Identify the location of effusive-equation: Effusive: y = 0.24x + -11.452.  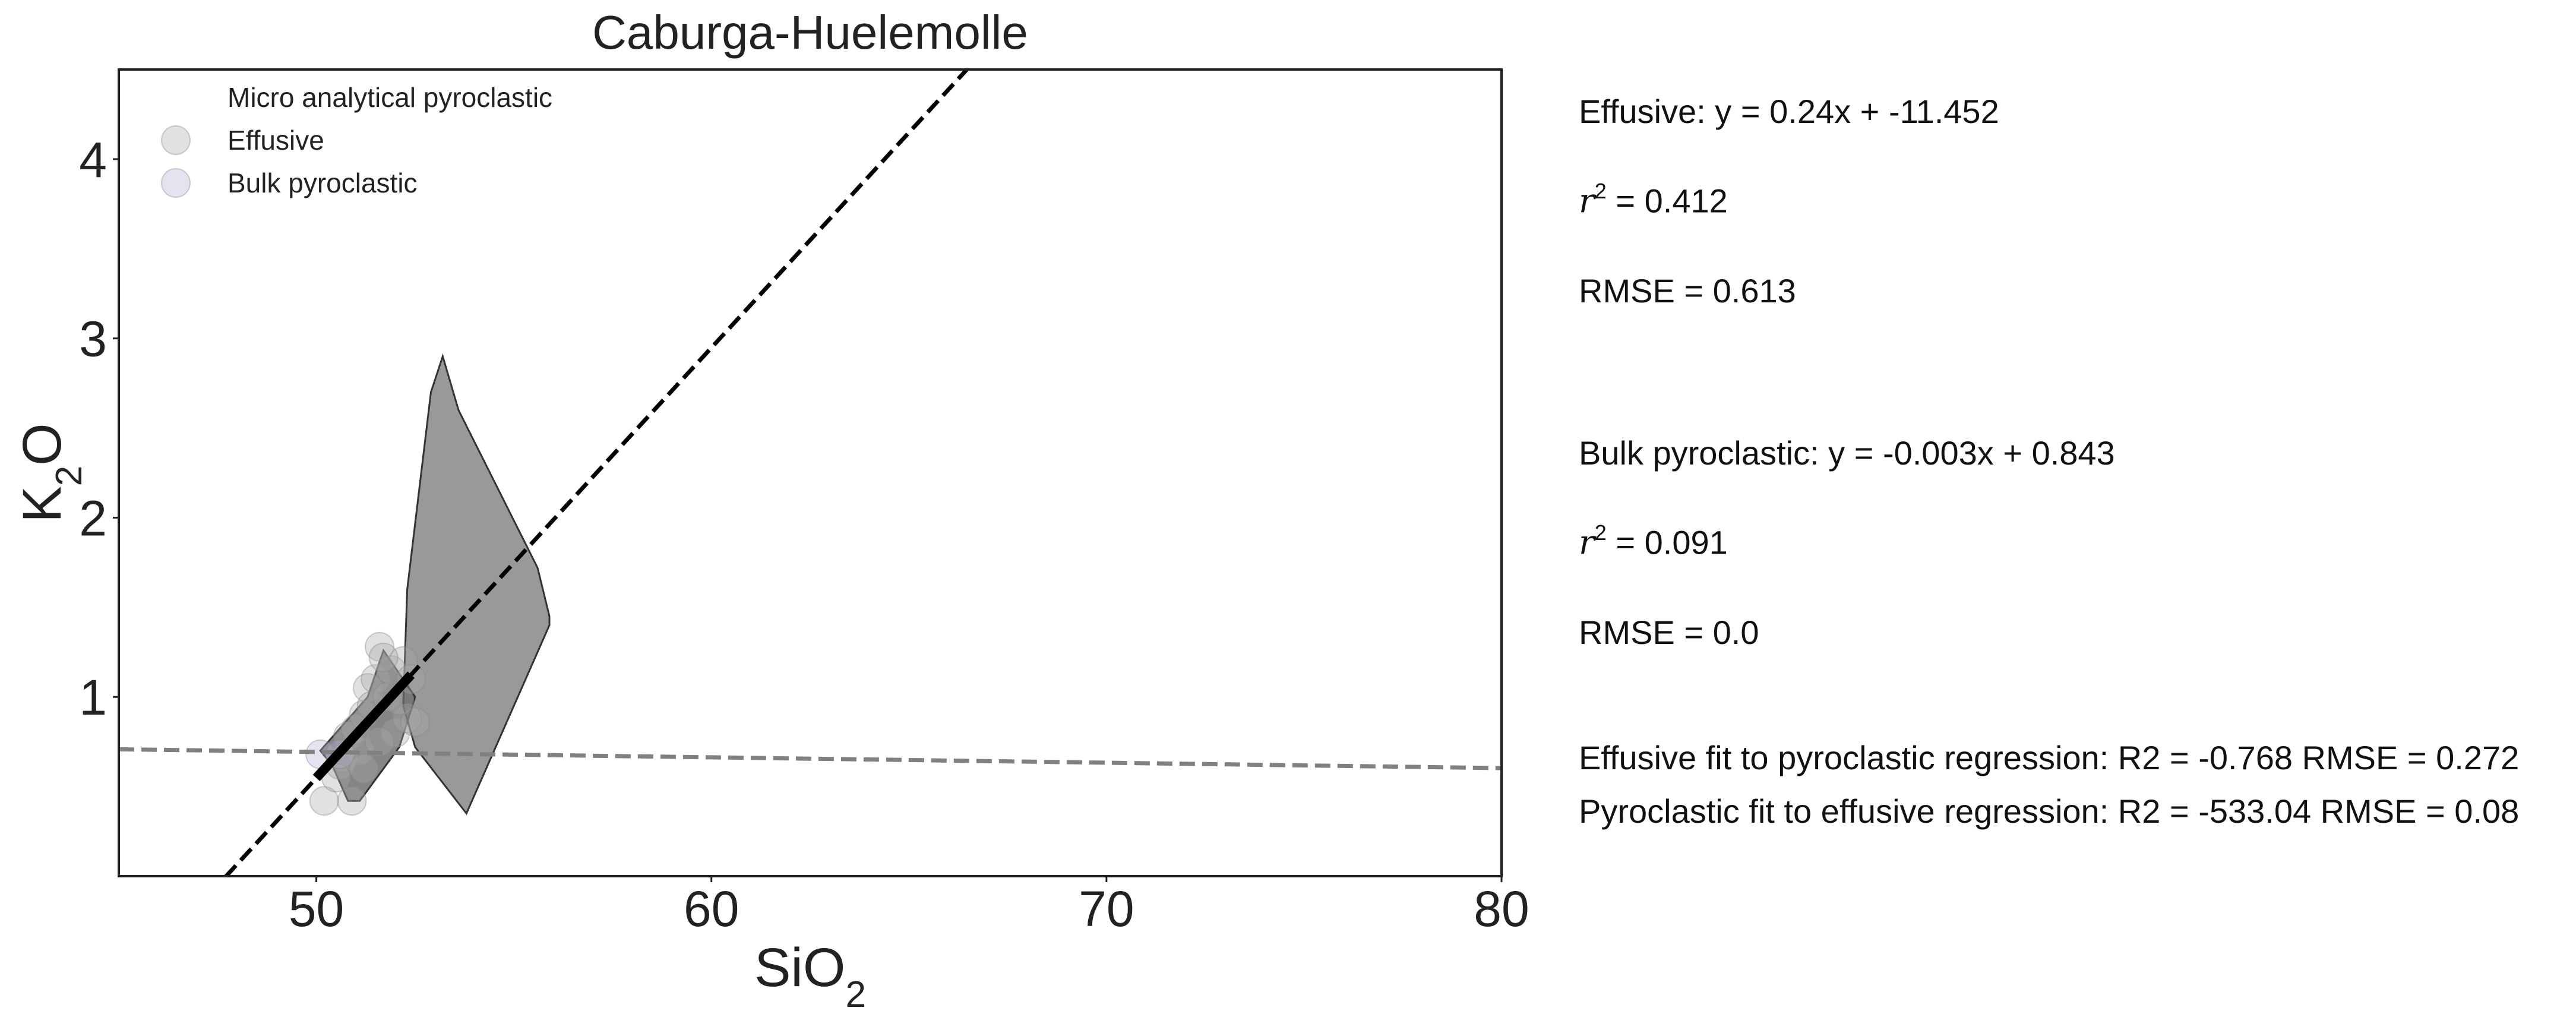
(1789, 111).